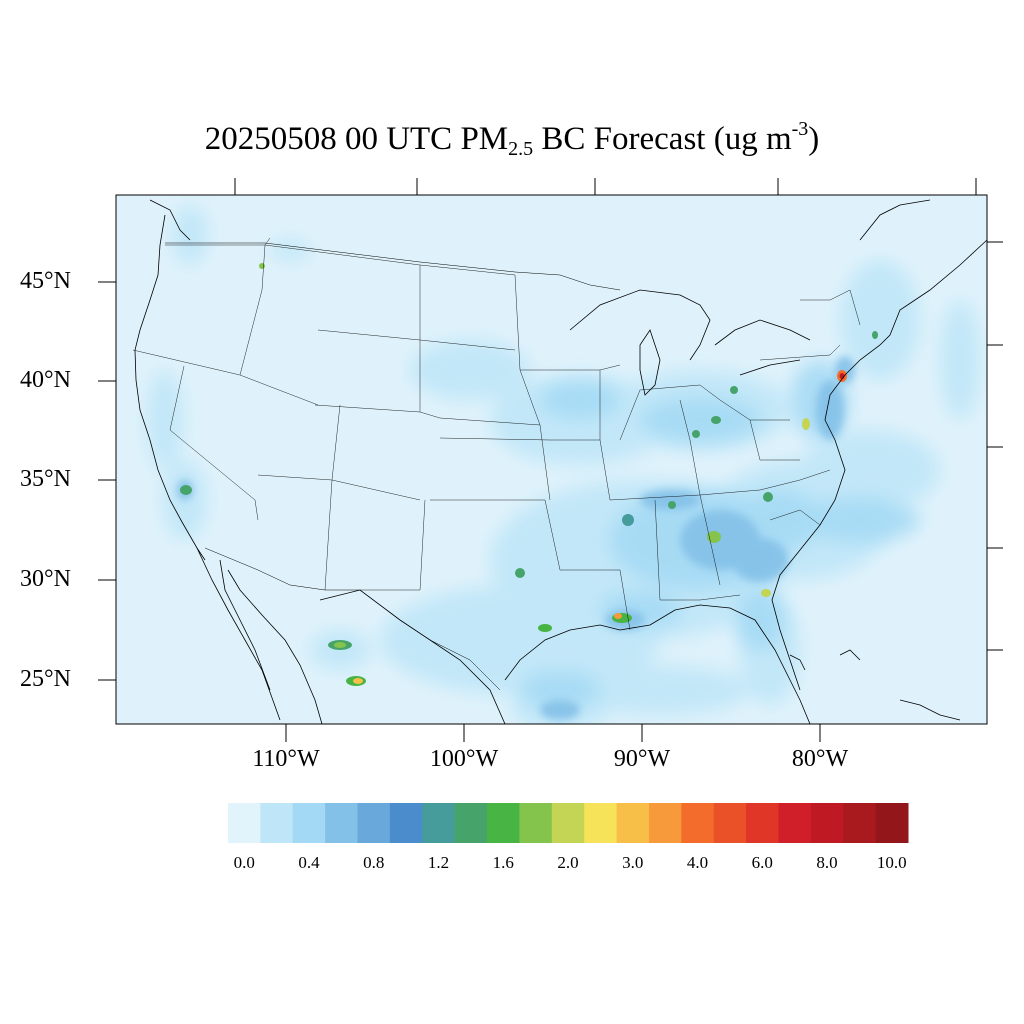 The height and width of the screenshot is (1024, 1024). Describe the element at coordinates (633, 862) in the screenshot. I see `colorbar-label: 3.0` at that location.